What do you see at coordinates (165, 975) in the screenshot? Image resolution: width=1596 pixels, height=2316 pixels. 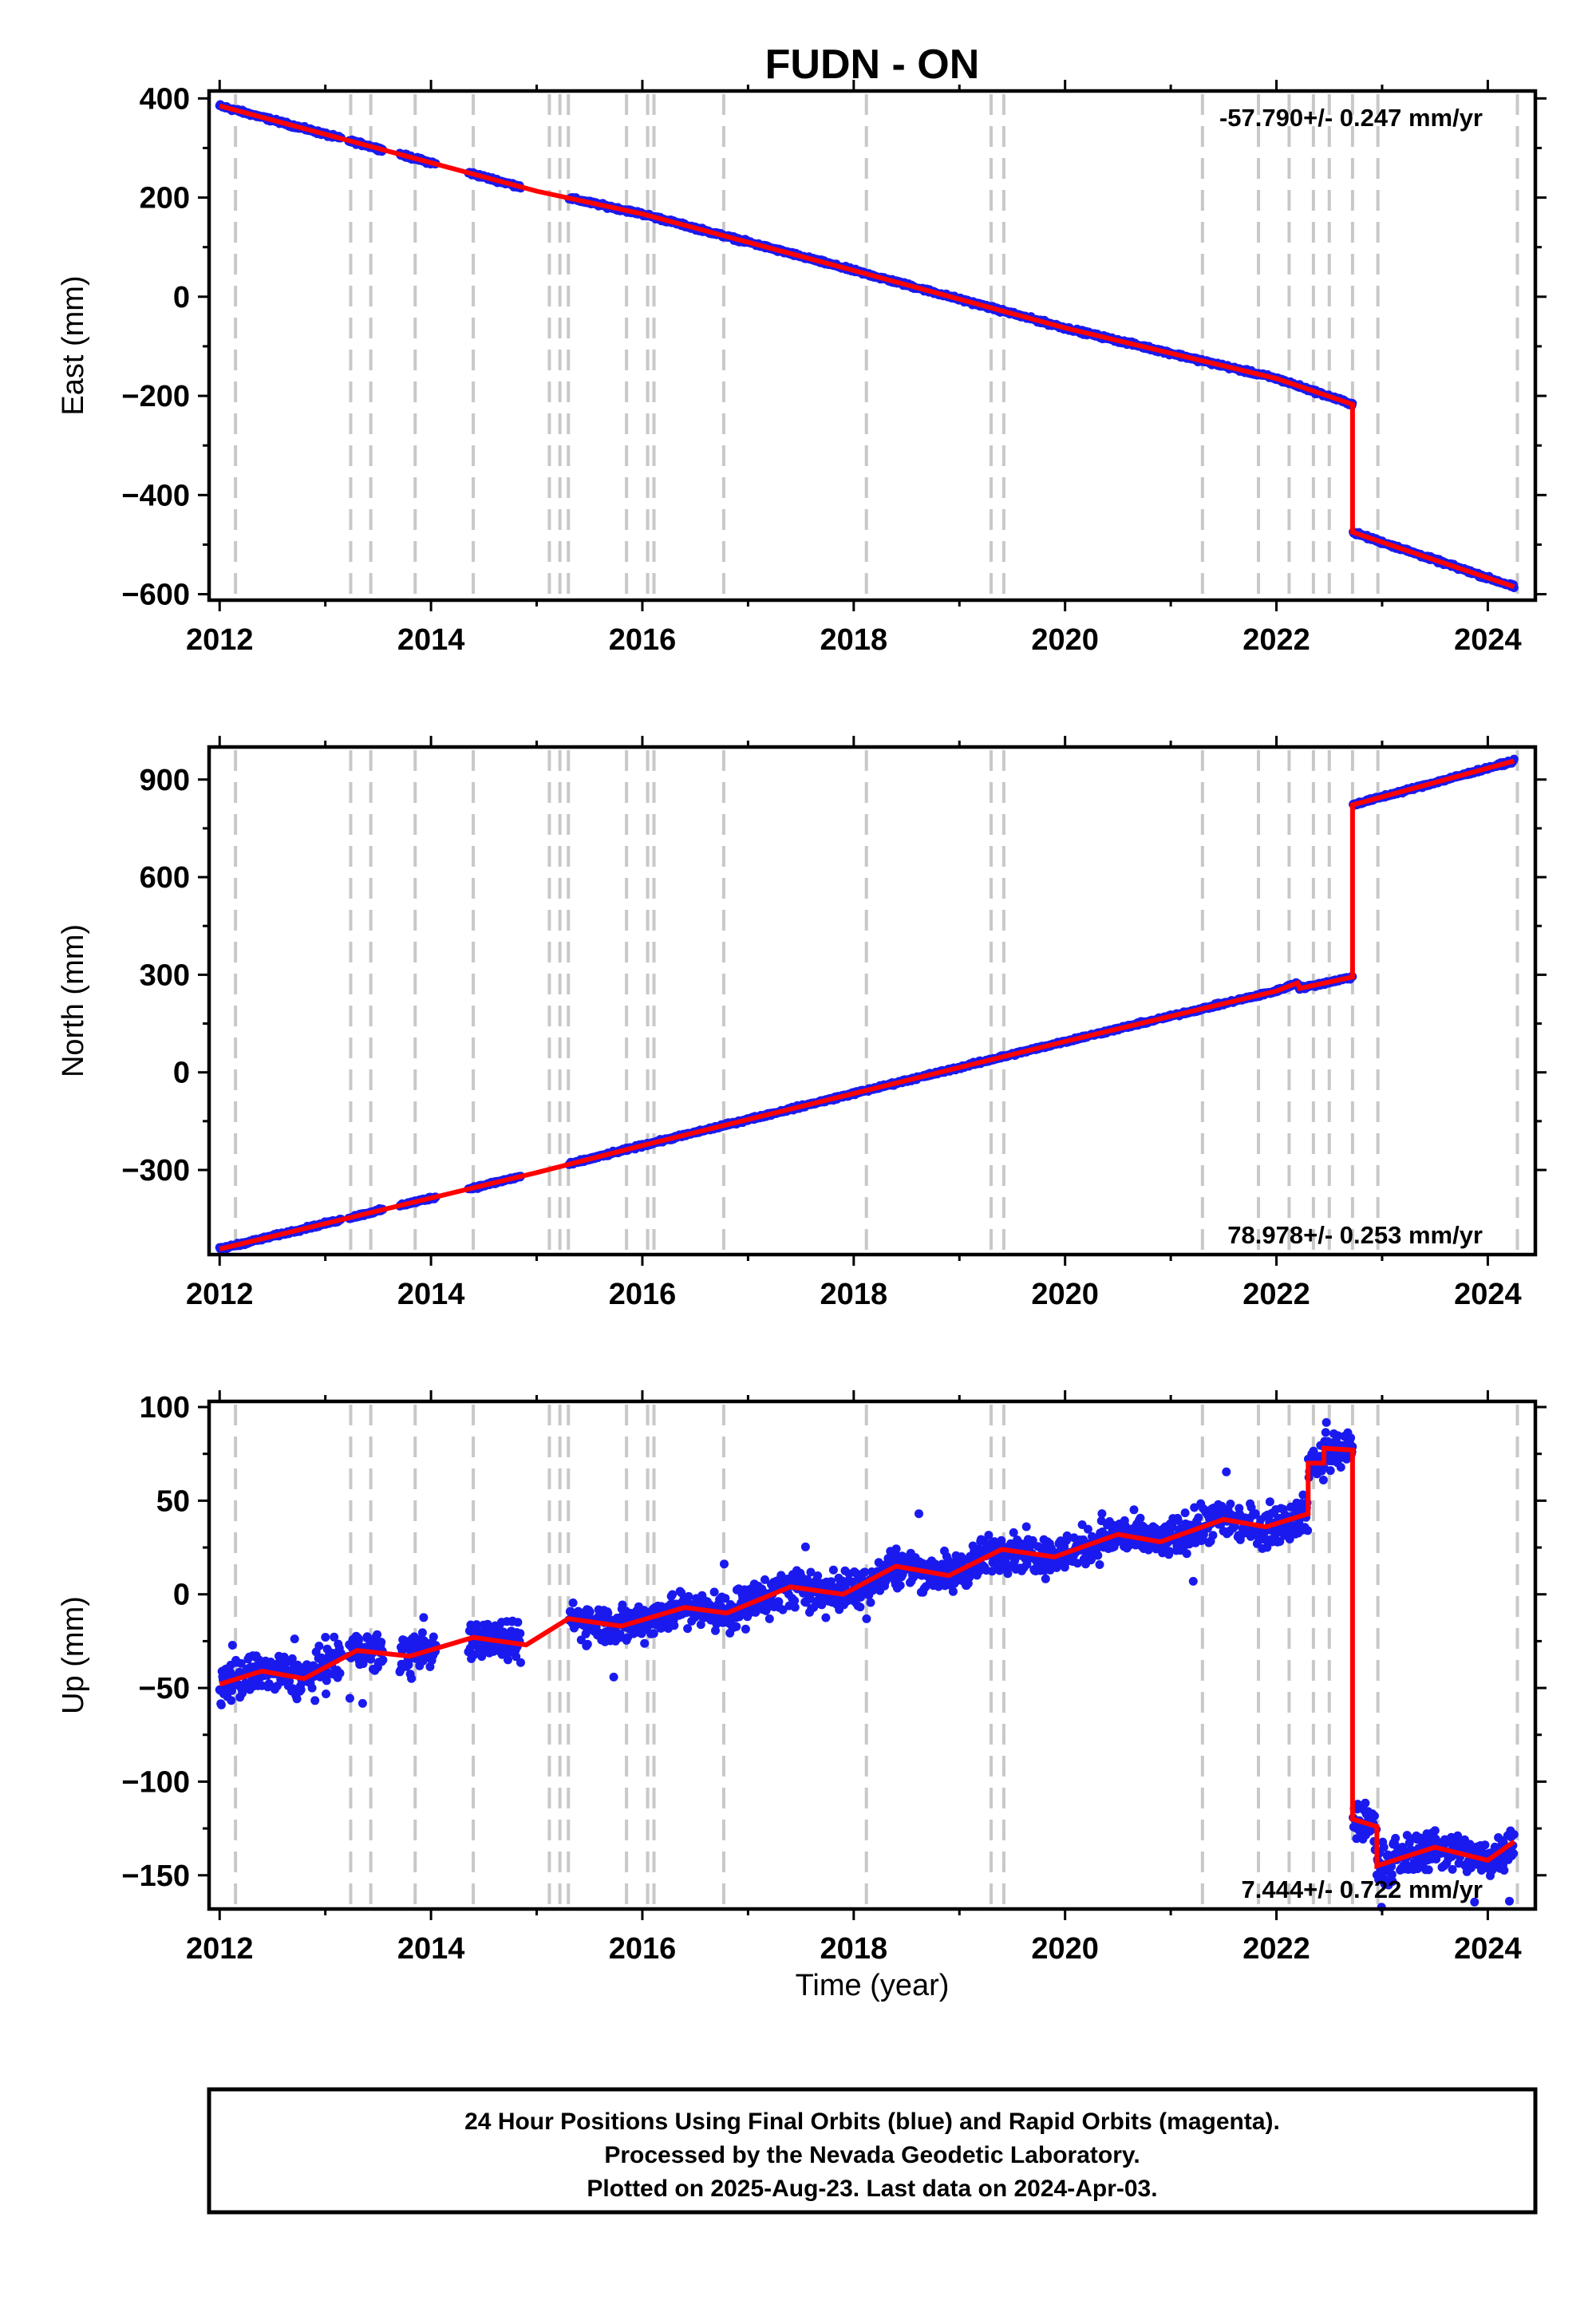 I see `y-tick-label: 300` at bounding box center [165, 975].